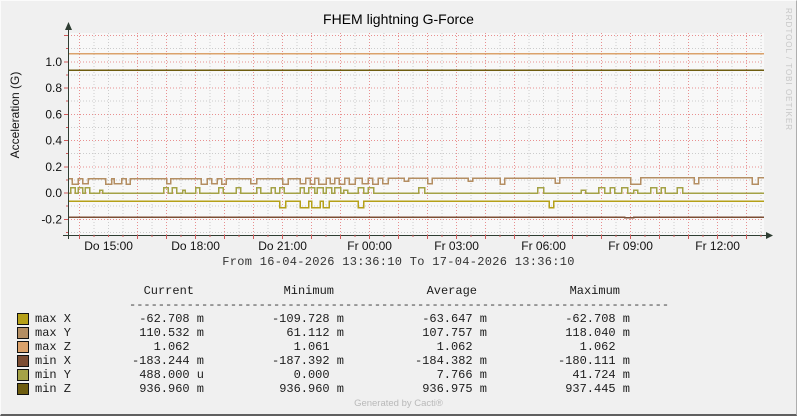 This screenshot has width=797, height=416. Describe the element at coordinates (307, 319) in the screenshot. I see `legend-value: -109.728 m` at that location.